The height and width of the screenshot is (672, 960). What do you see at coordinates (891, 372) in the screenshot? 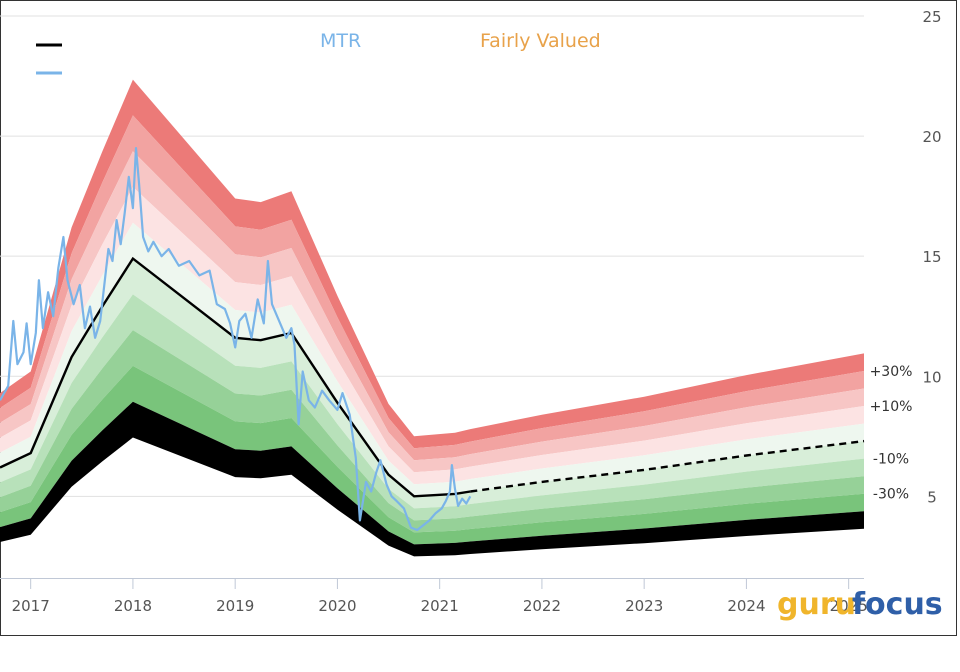
I see `band-label: +30%` at bounding box center [891, 372].